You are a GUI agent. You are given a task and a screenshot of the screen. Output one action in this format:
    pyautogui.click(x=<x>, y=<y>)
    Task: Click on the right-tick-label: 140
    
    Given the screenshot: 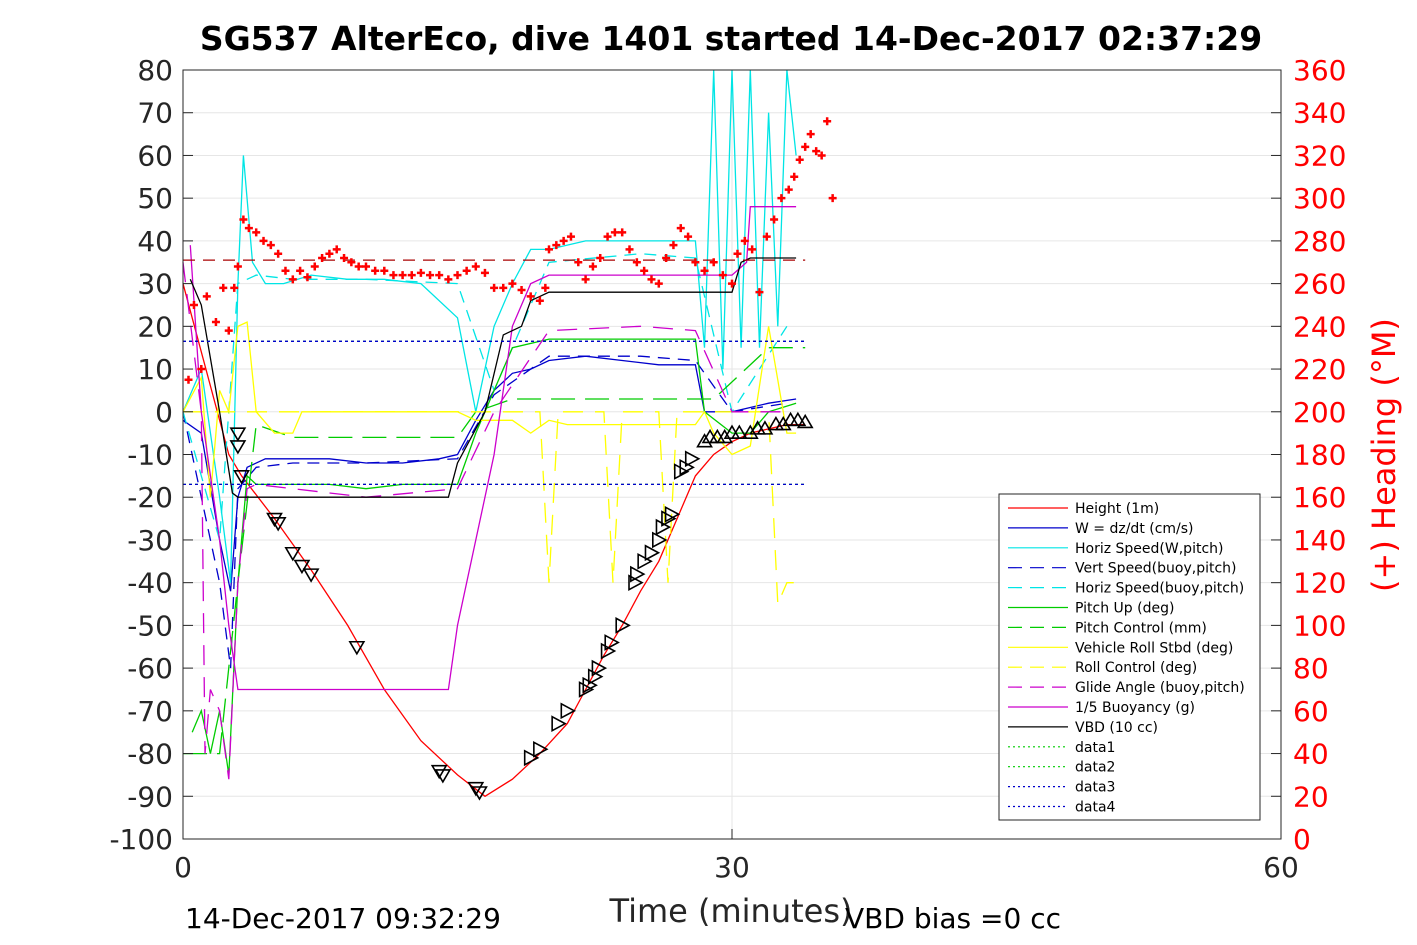 What is the action you would take?
    pyautogui.click(x=1319, y=540)
    